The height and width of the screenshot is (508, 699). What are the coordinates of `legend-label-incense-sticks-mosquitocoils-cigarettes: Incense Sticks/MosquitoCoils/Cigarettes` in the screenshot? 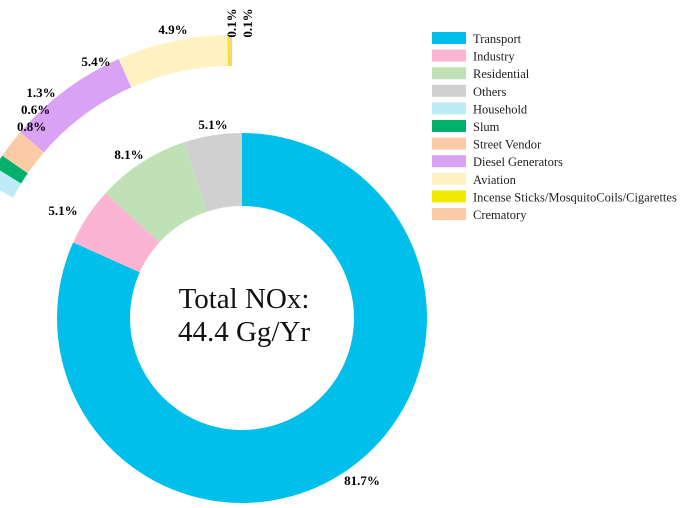 It's located at (575, 197).